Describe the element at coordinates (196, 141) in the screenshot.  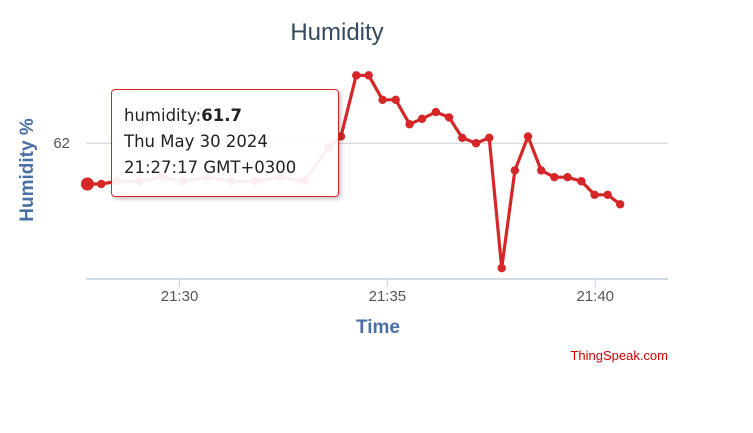
I see `tooltip-date: Thu May 30 2024` at that location.